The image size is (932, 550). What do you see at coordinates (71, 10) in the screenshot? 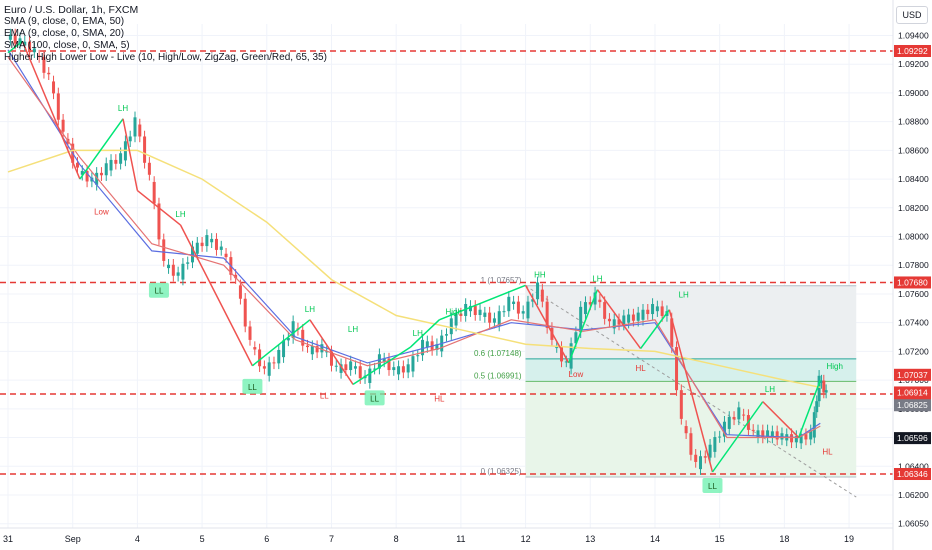
I see `legend-title: Euro / U.S. Dollar, 1h, FXCM` at bounding box center [71, 10].